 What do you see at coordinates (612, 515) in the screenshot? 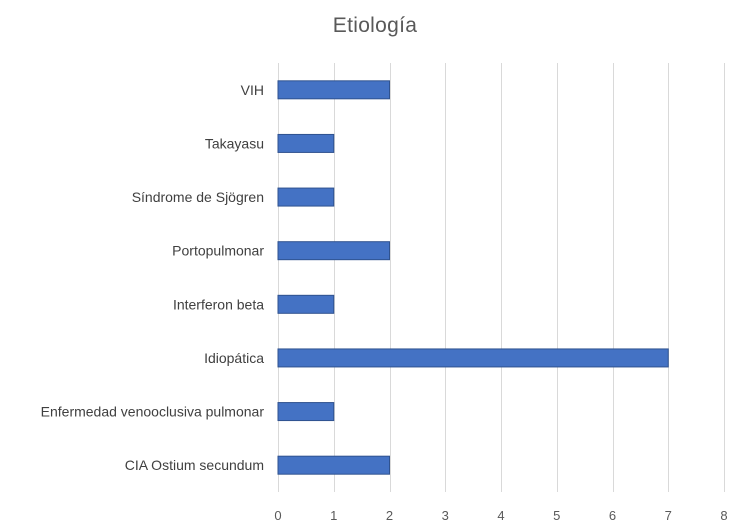
I see `x-tick-label: 6` at bounding box center [612, 515].